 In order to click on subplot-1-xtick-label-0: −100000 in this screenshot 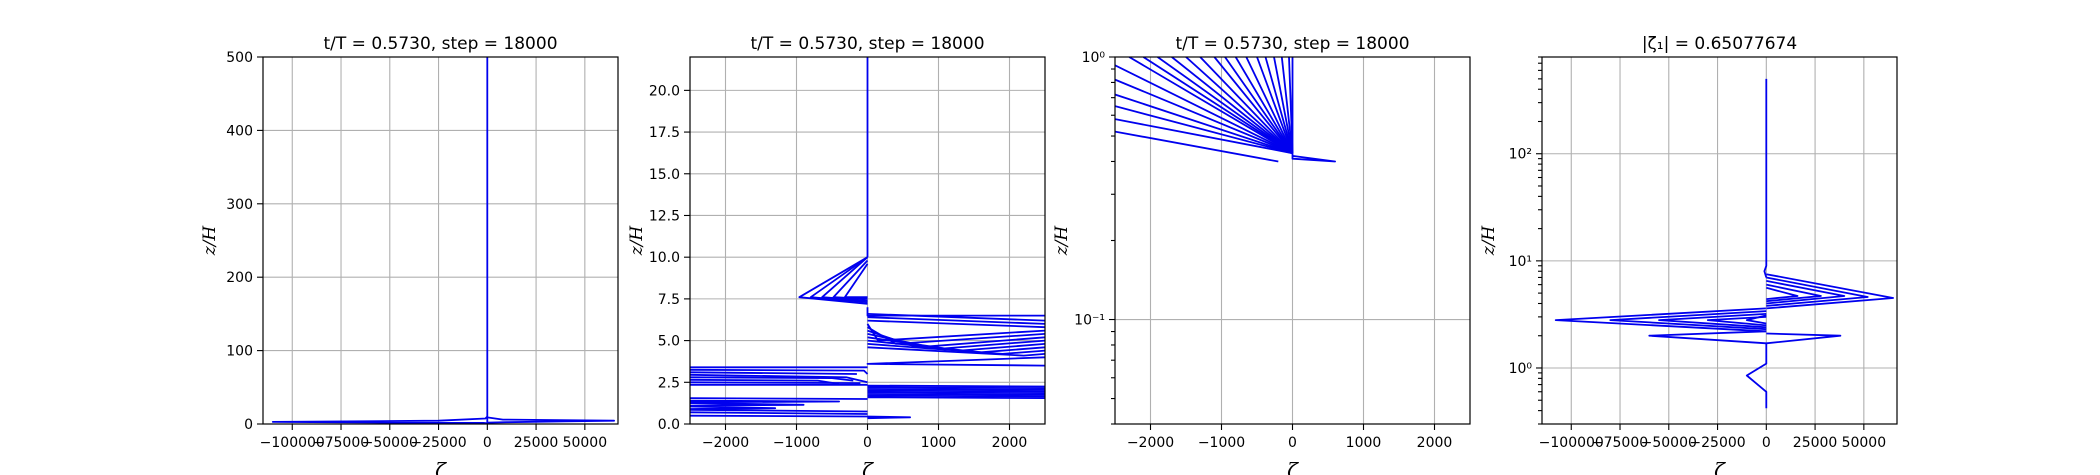, I will do `click(292, 443)`.